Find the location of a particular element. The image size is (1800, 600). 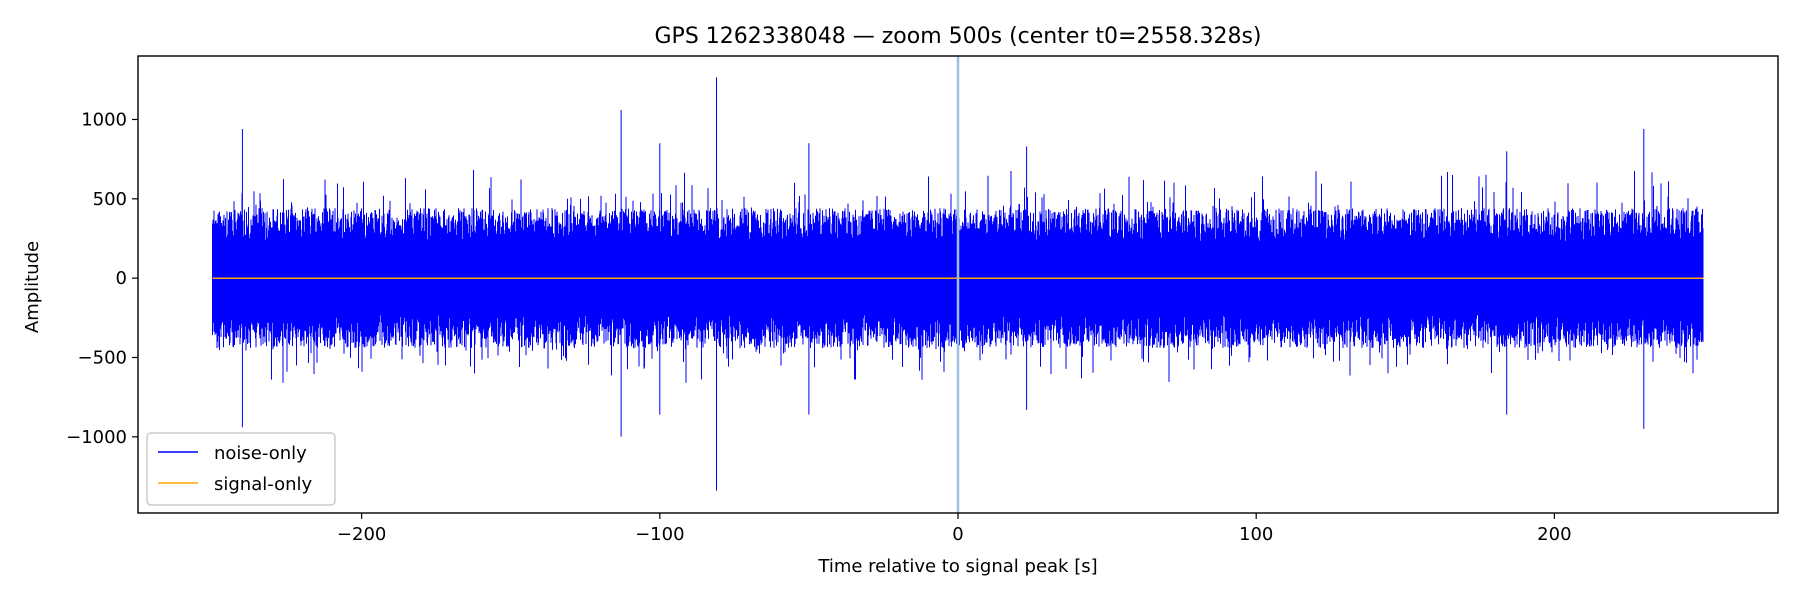

x-tick-label: −100 is located at coordinates (659, 534).